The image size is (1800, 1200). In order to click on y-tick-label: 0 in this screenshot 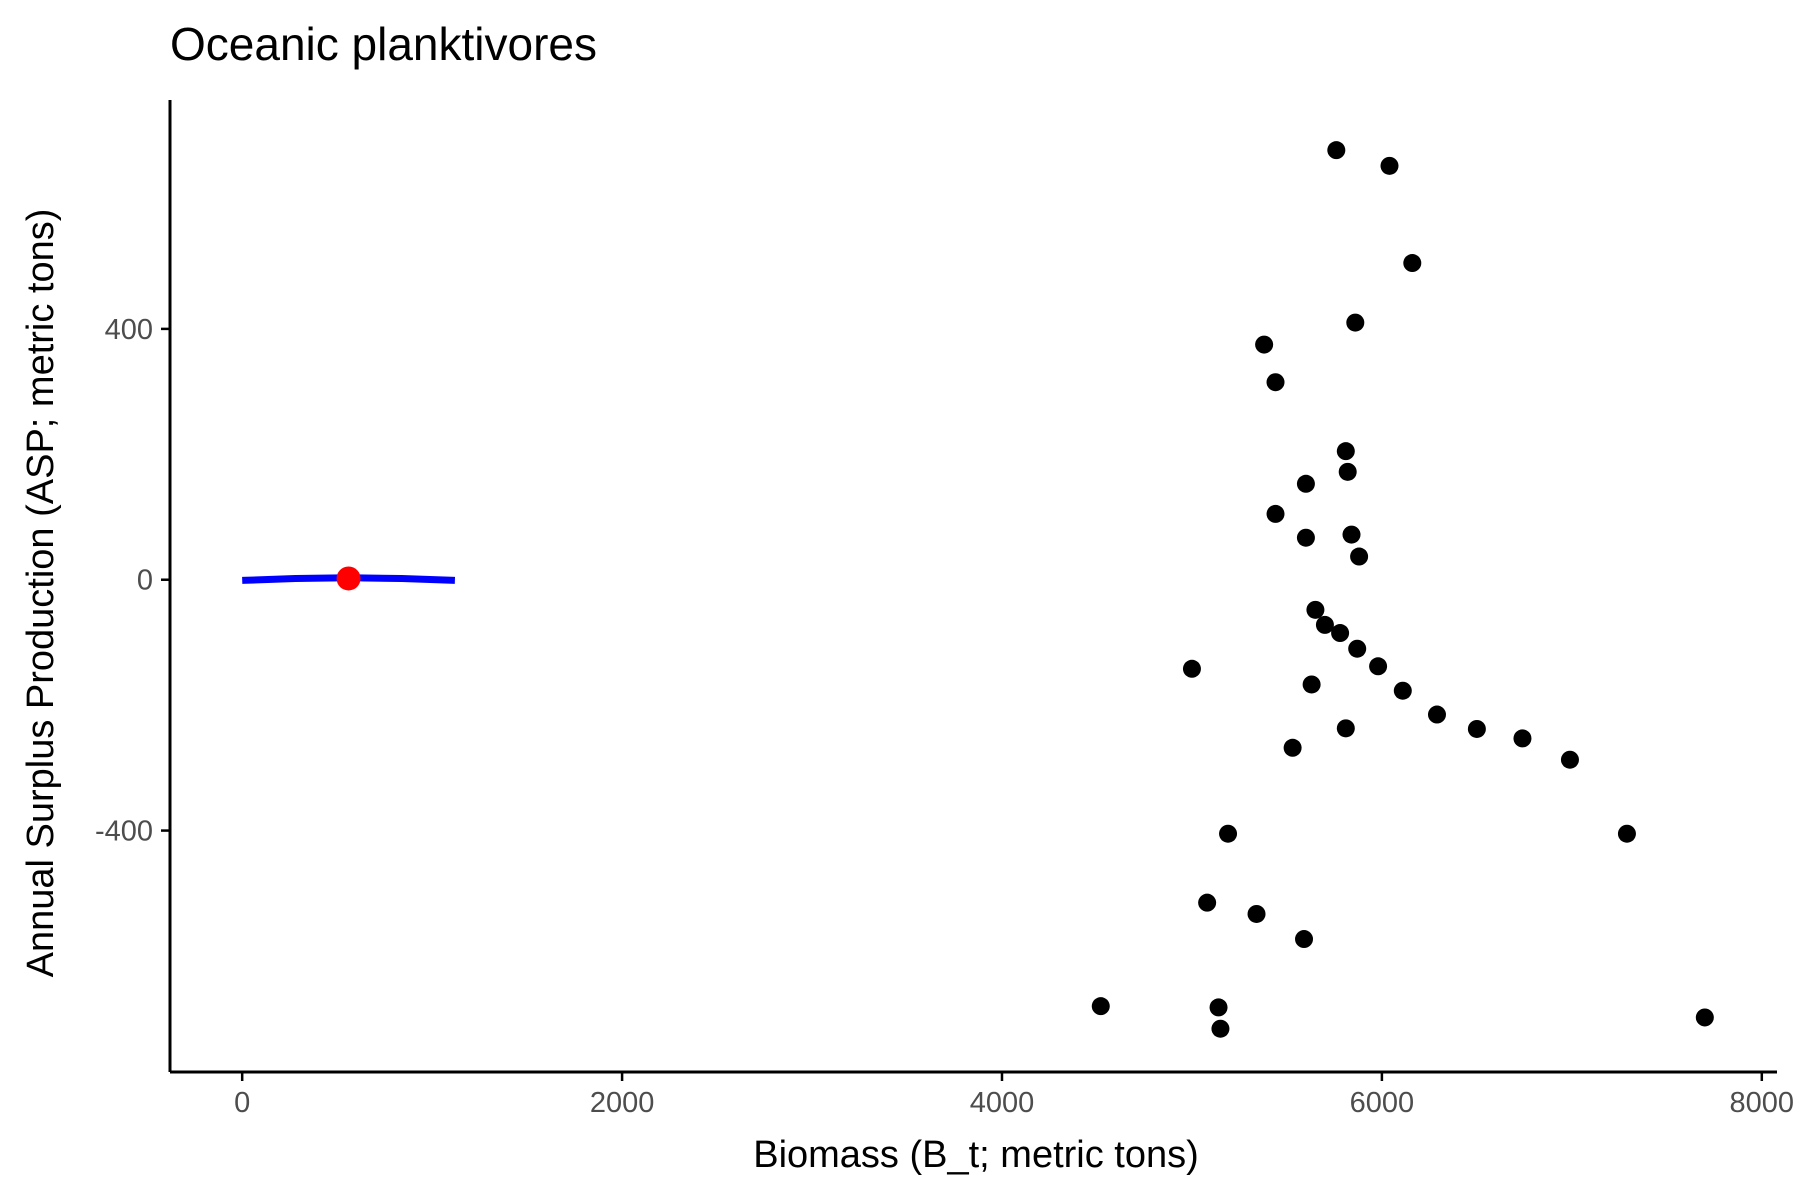, I will do `click(145, 581)`.